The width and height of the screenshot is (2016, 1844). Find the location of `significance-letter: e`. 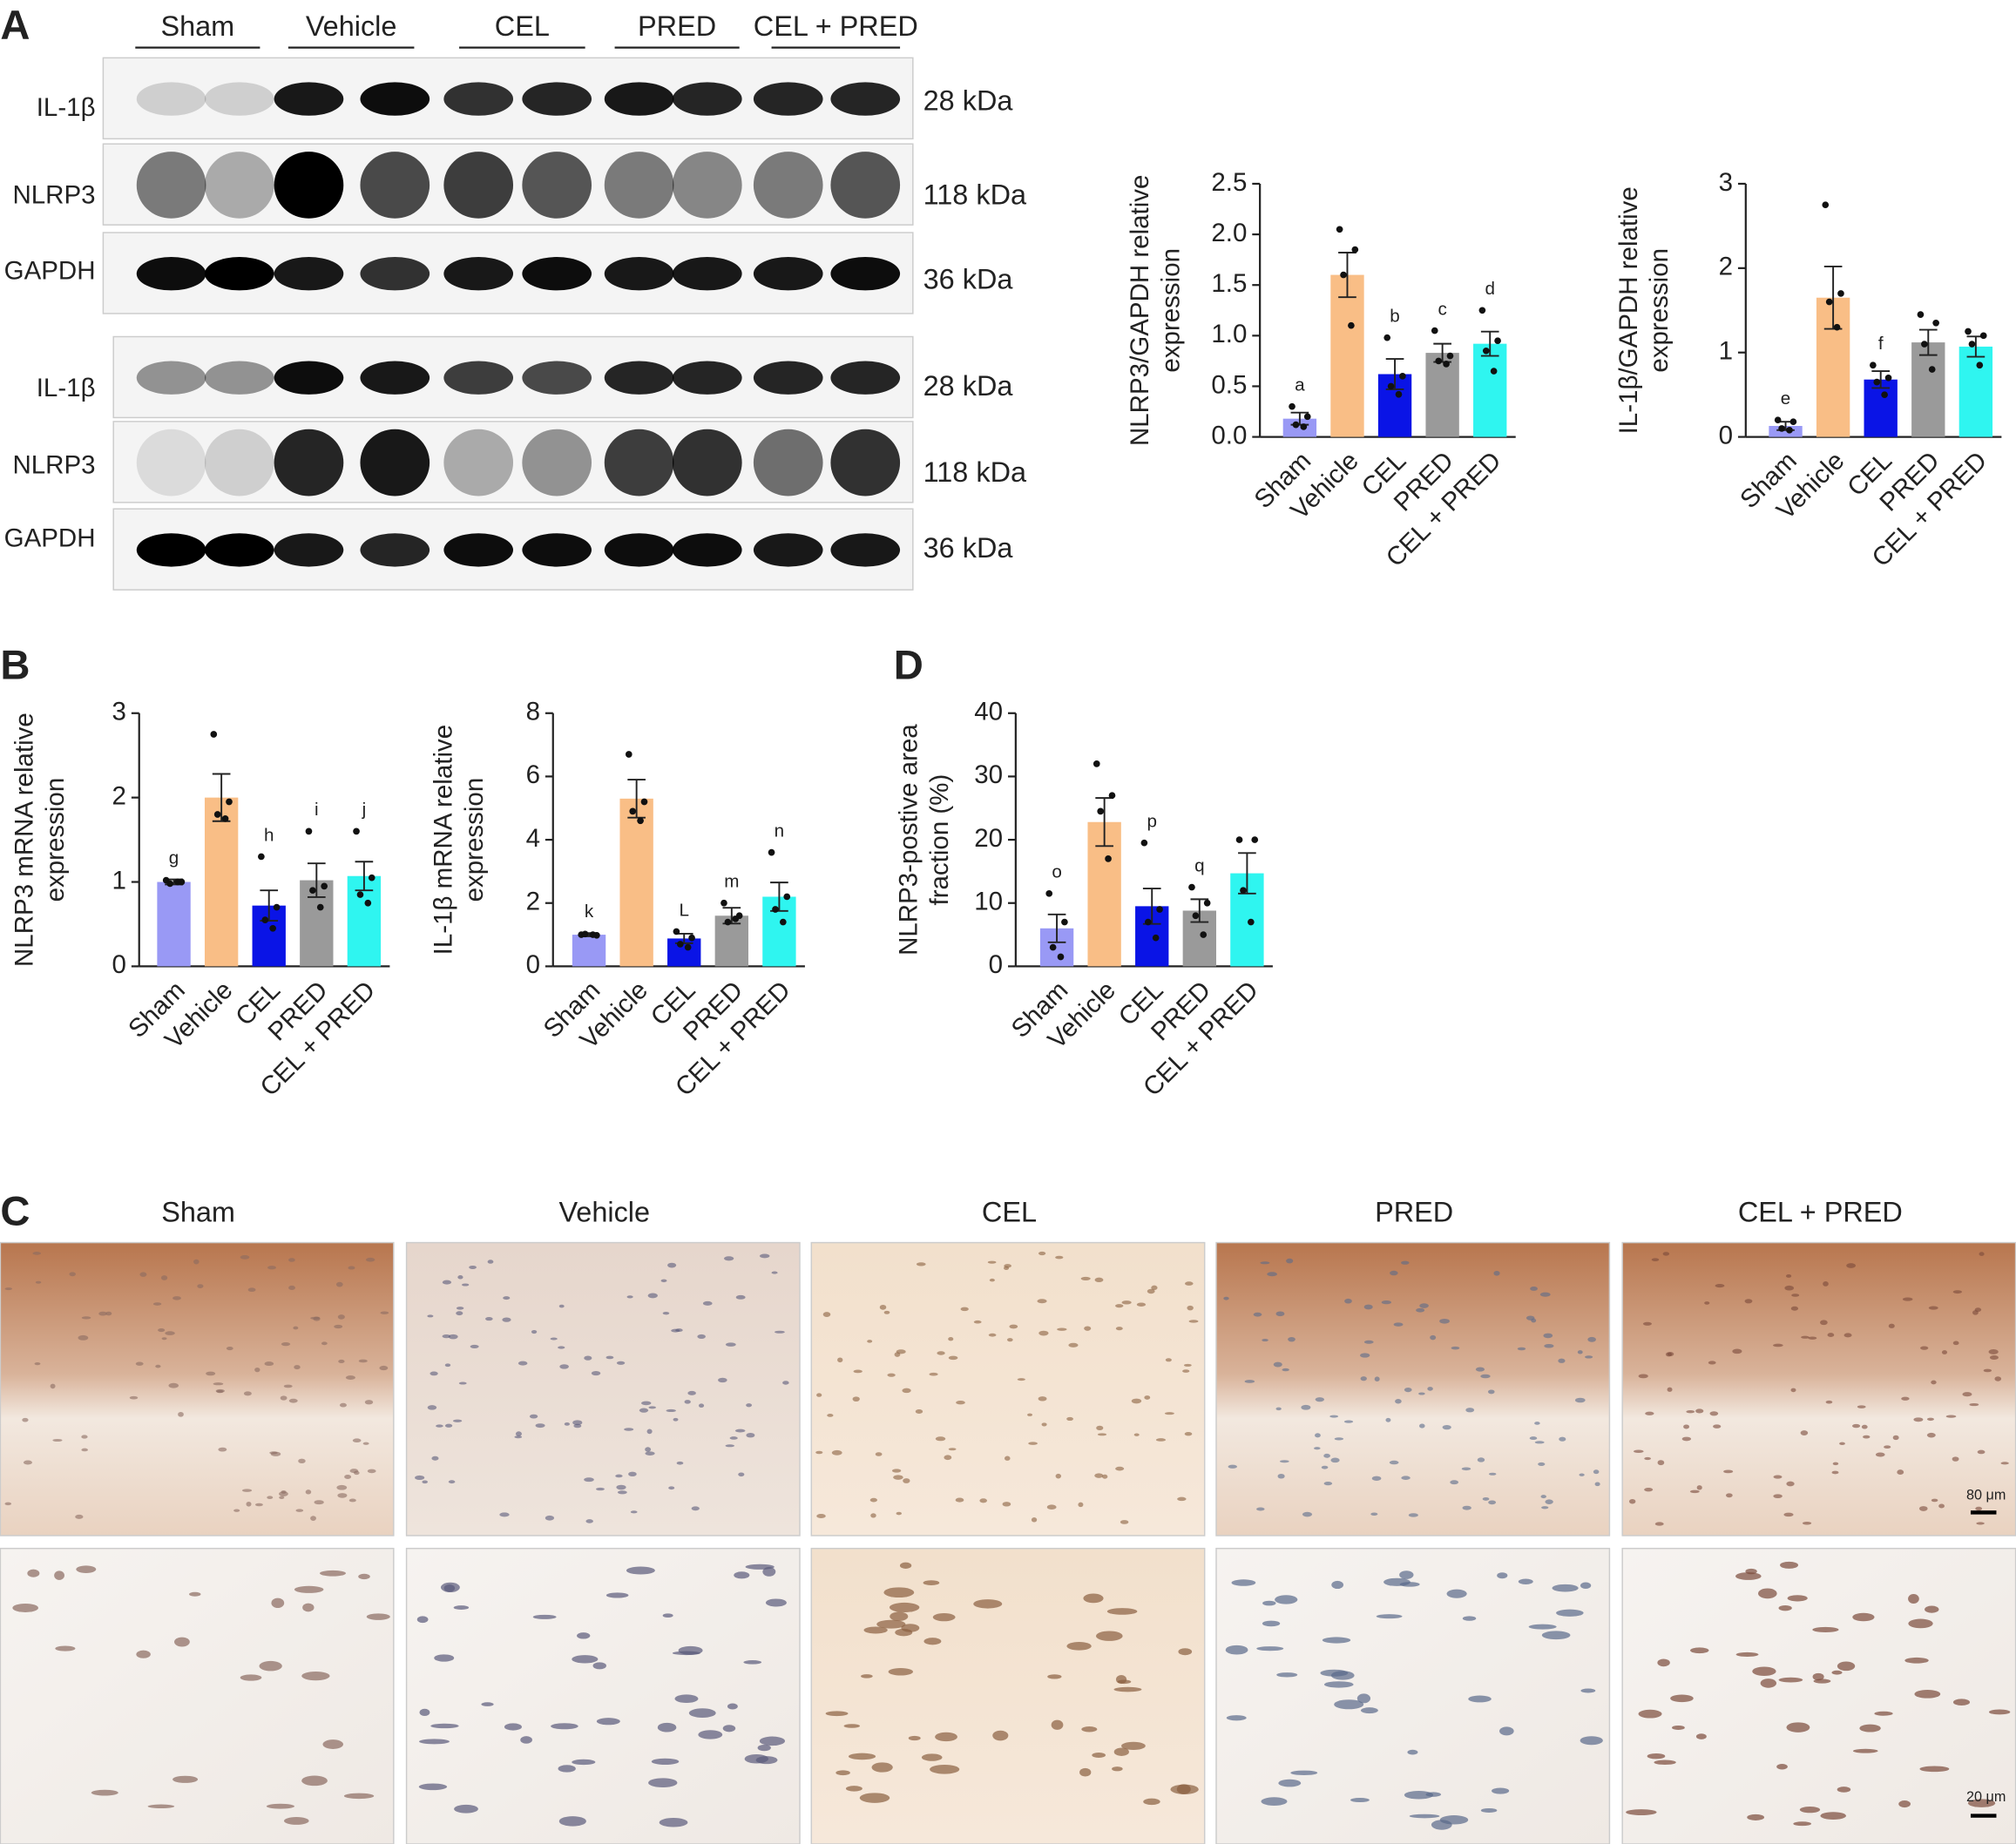

significance-letter: e is located at coordinates (1785, 398).